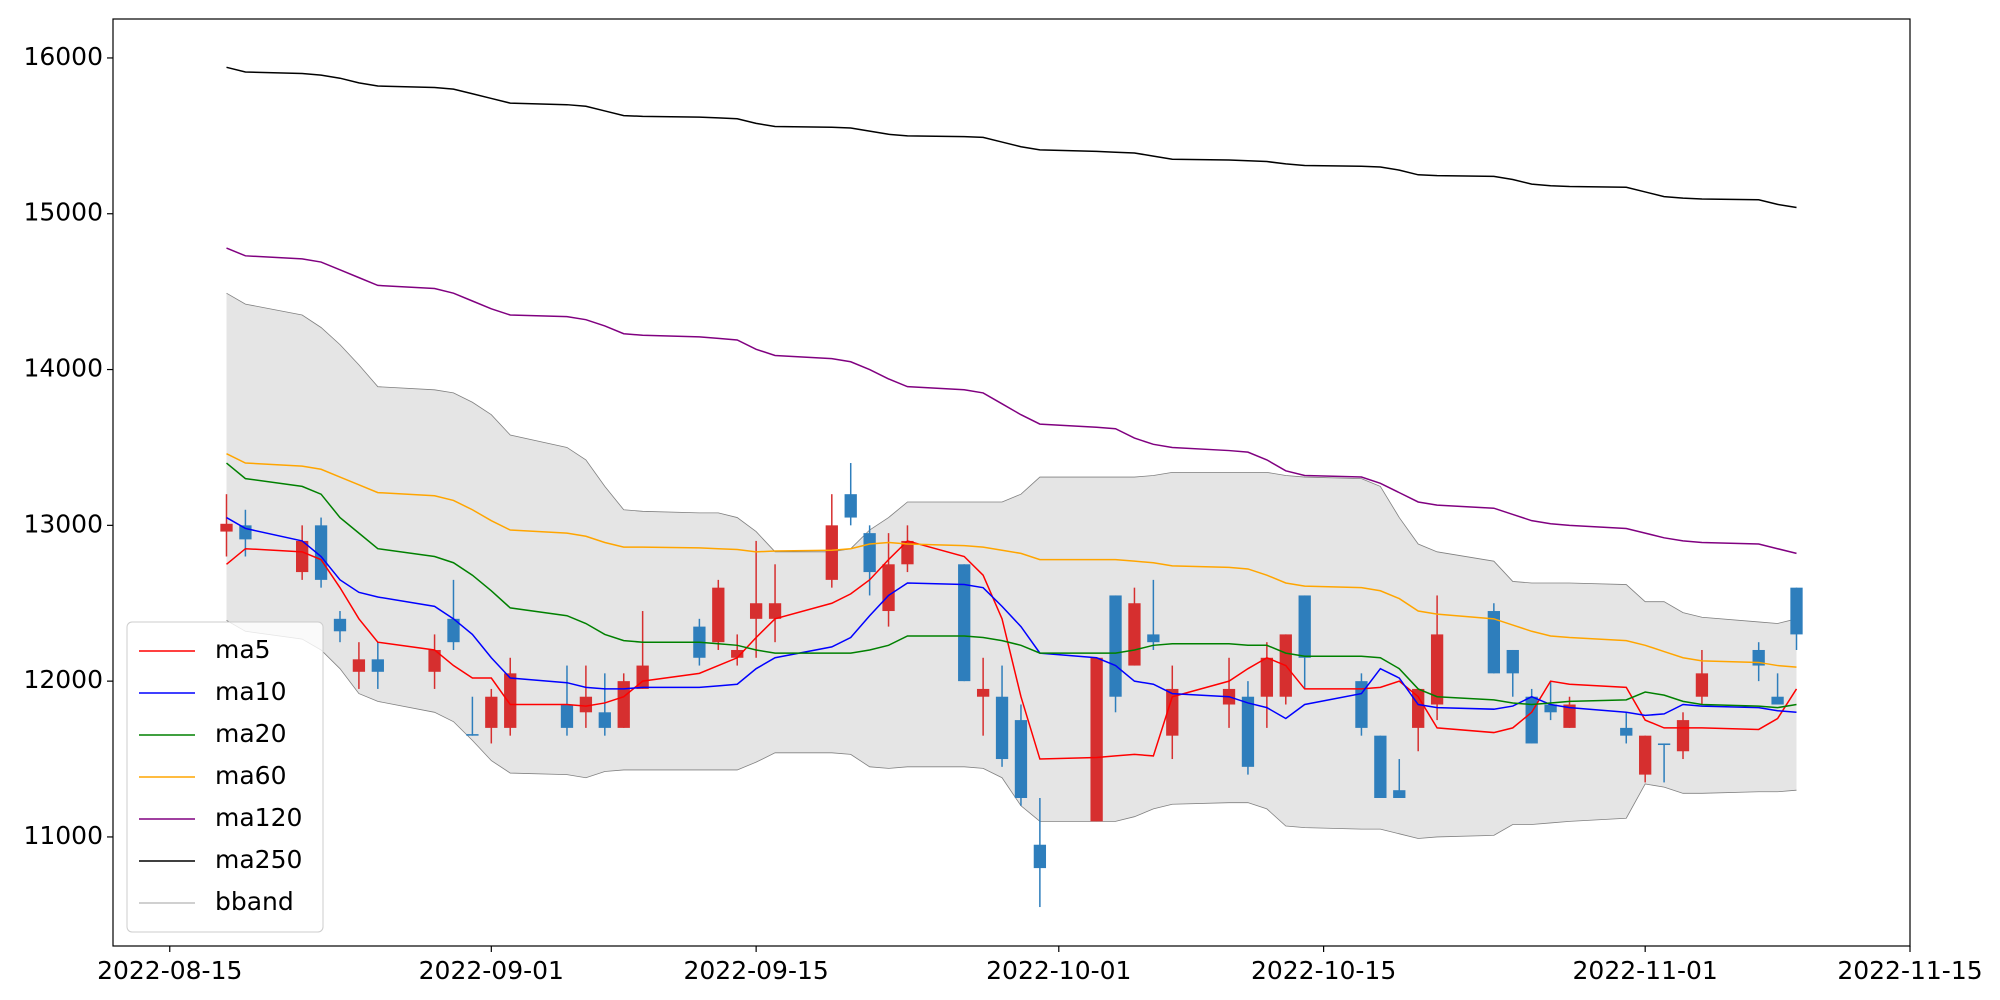 This screenshot has width=2000, height=1000. What do you see at coordinates (755, 970) in the screenshot?
I see `x-tick-label: 2022-09-15` at bounding box center [755, 970].